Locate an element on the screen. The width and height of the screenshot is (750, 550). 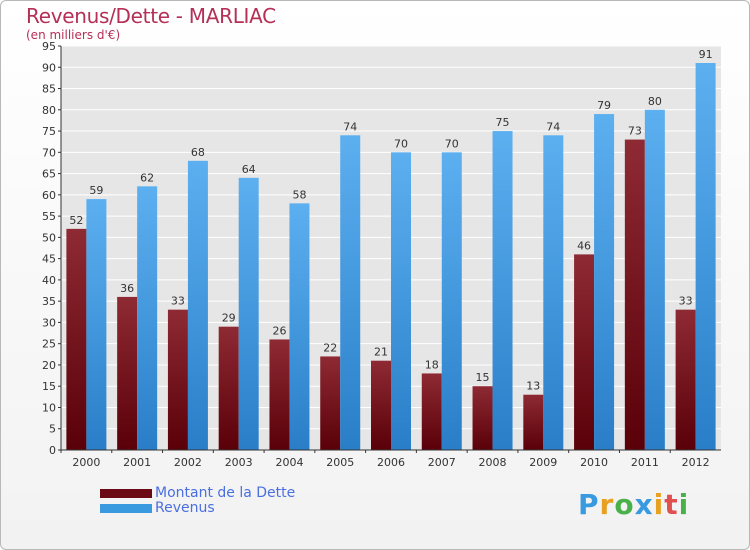
x-tick-label: 2009 is located at coordinates (543, 462).